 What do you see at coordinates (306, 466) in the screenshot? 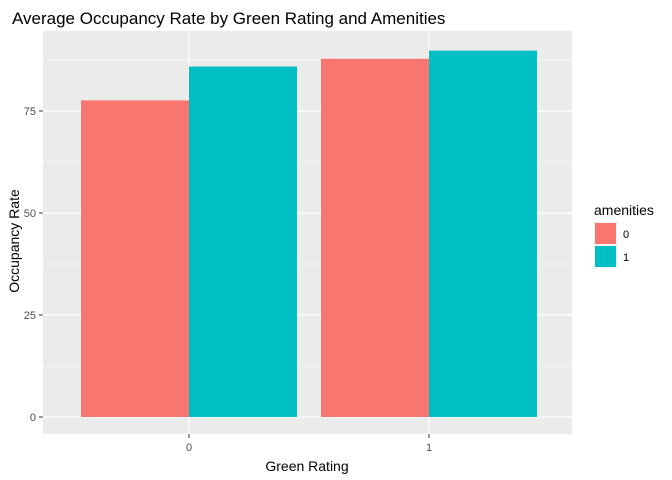
I see `x-axis-label: Green Rating` at bounding box center [306, 466].